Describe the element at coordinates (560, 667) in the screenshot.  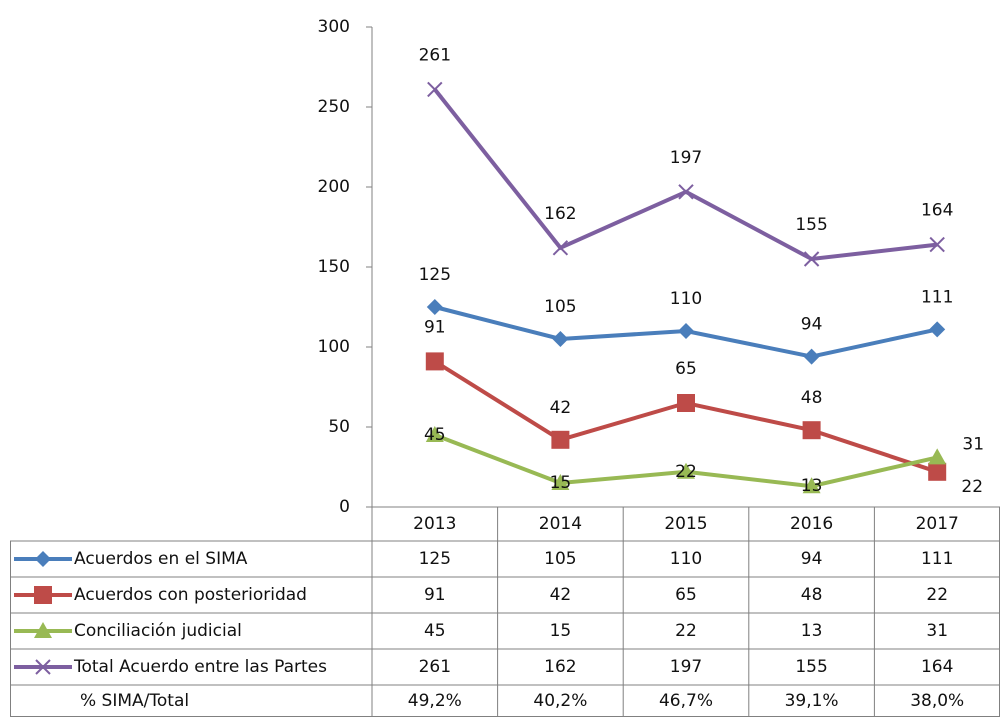
I see `table-cell: 162` at that location.